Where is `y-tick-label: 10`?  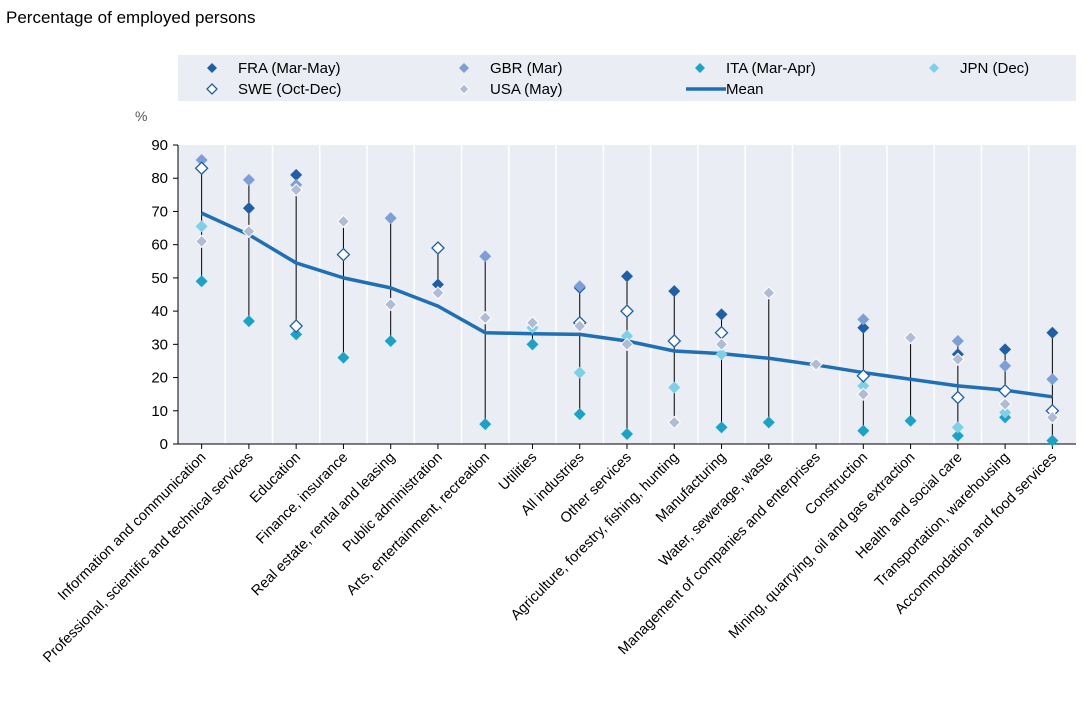 y-tick-label: 10 is located at coordinates (159, 411).